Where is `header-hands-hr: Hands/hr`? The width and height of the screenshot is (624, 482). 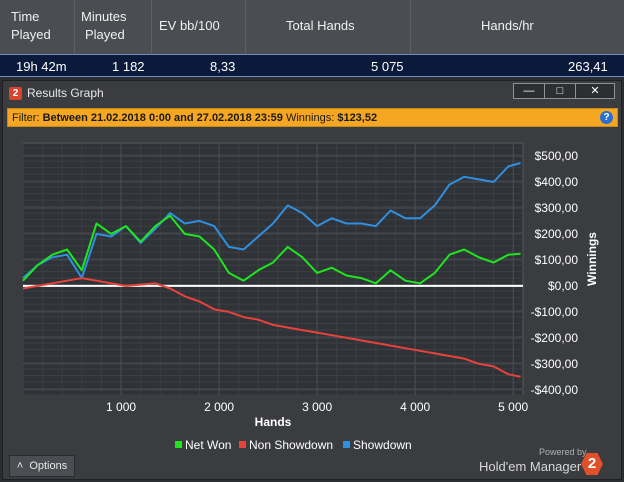 header-hands-hr: Hands/hr is located at coordinates (517, 27).